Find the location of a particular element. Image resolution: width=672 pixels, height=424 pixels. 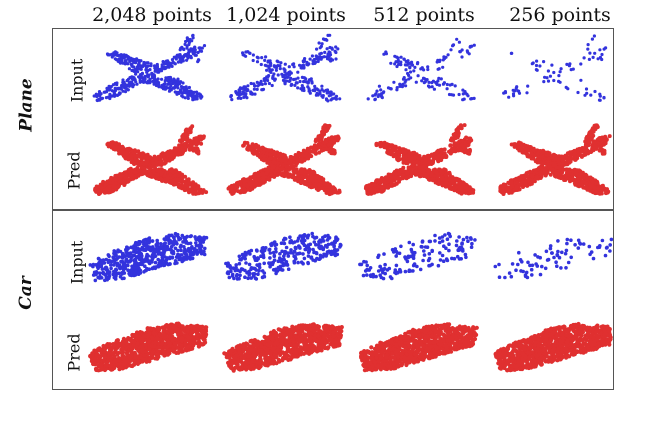

column-header-1024: 1,024 points is located at coordinates (286, 15).